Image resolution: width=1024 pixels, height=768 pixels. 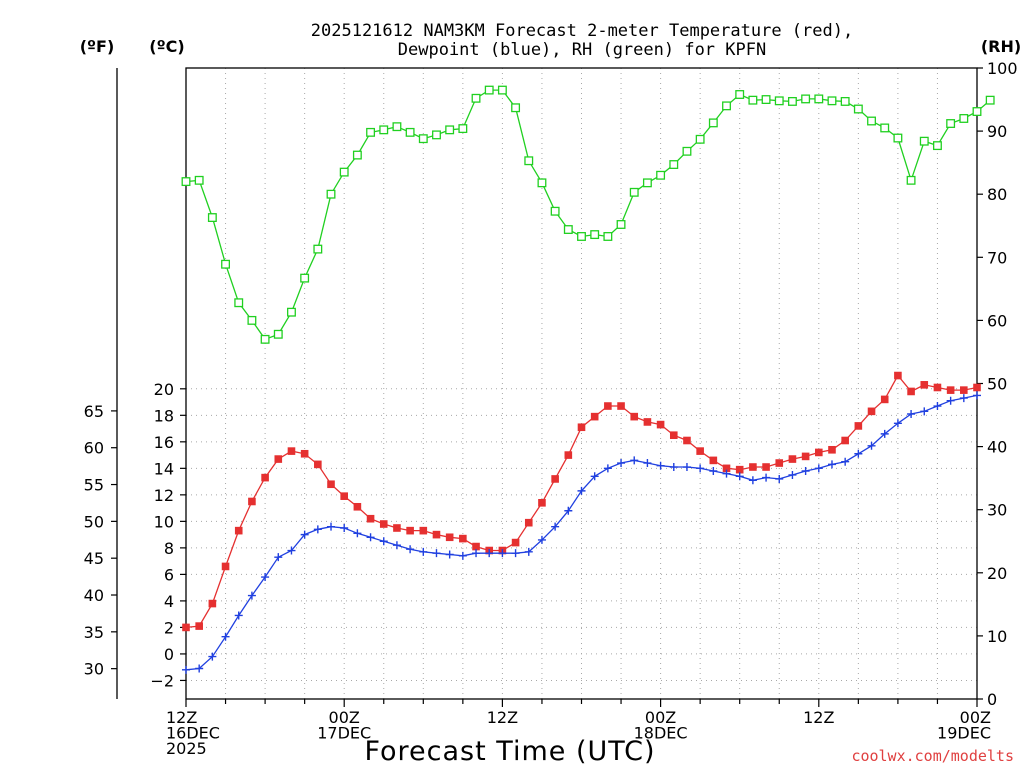 I want to click on axis-units: (ºF) (ºC) (RH), so click(x=550, y=46).